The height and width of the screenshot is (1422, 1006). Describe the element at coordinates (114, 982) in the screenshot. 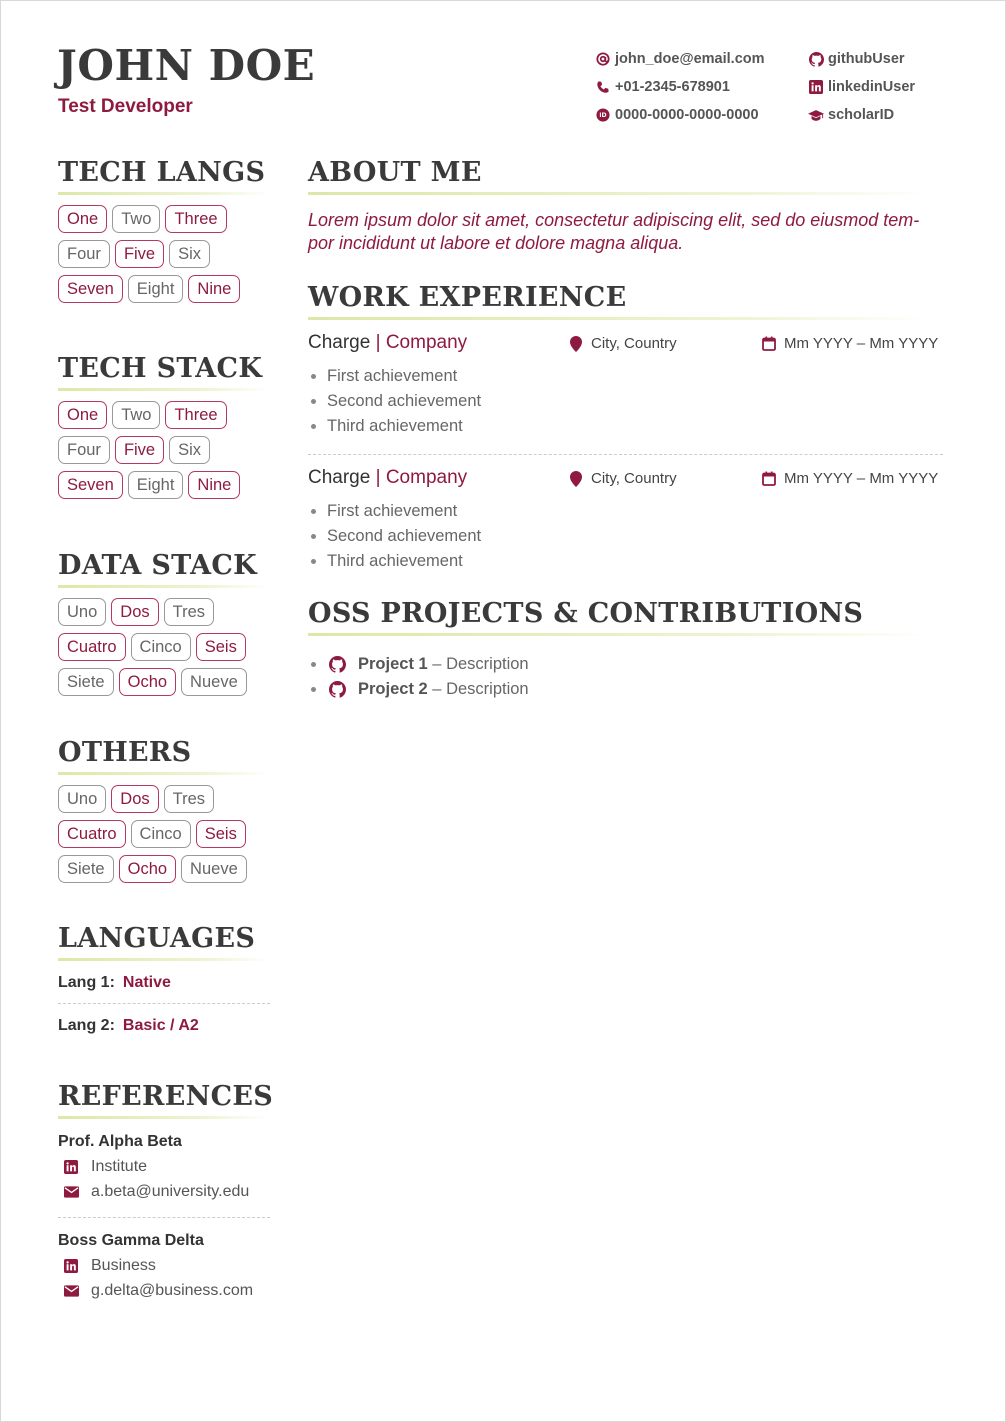

I see `language-item: Lang 1: Native` at that location.